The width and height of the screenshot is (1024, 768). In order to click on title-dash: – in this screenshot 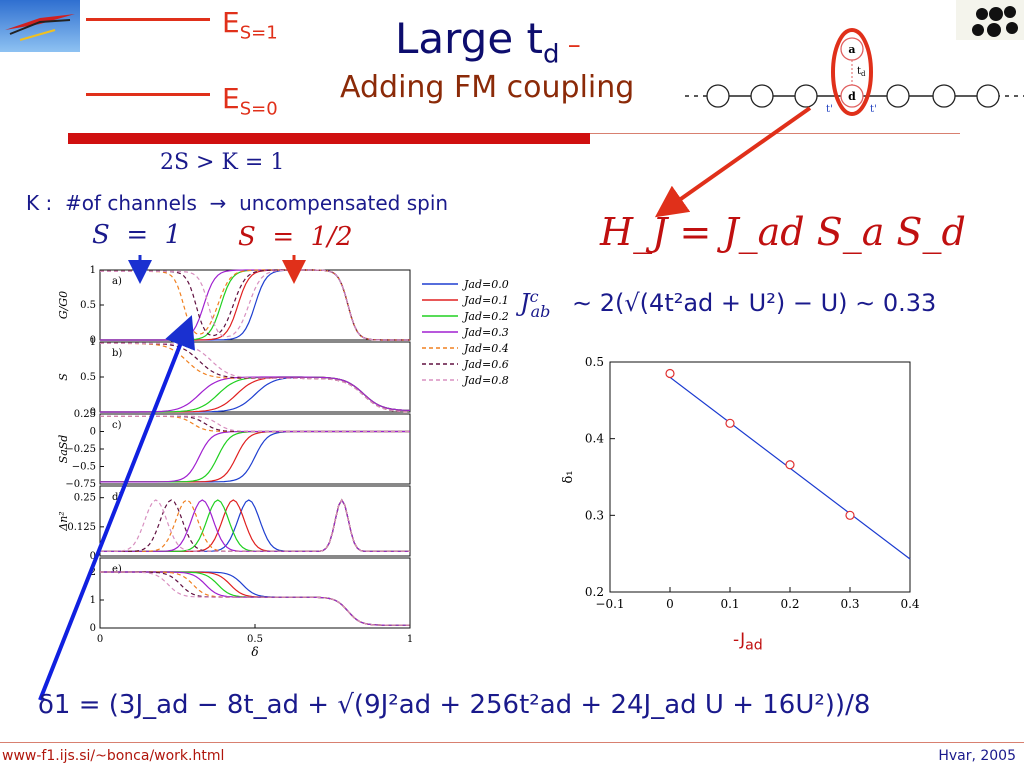, I will do `click(570, 45)`.